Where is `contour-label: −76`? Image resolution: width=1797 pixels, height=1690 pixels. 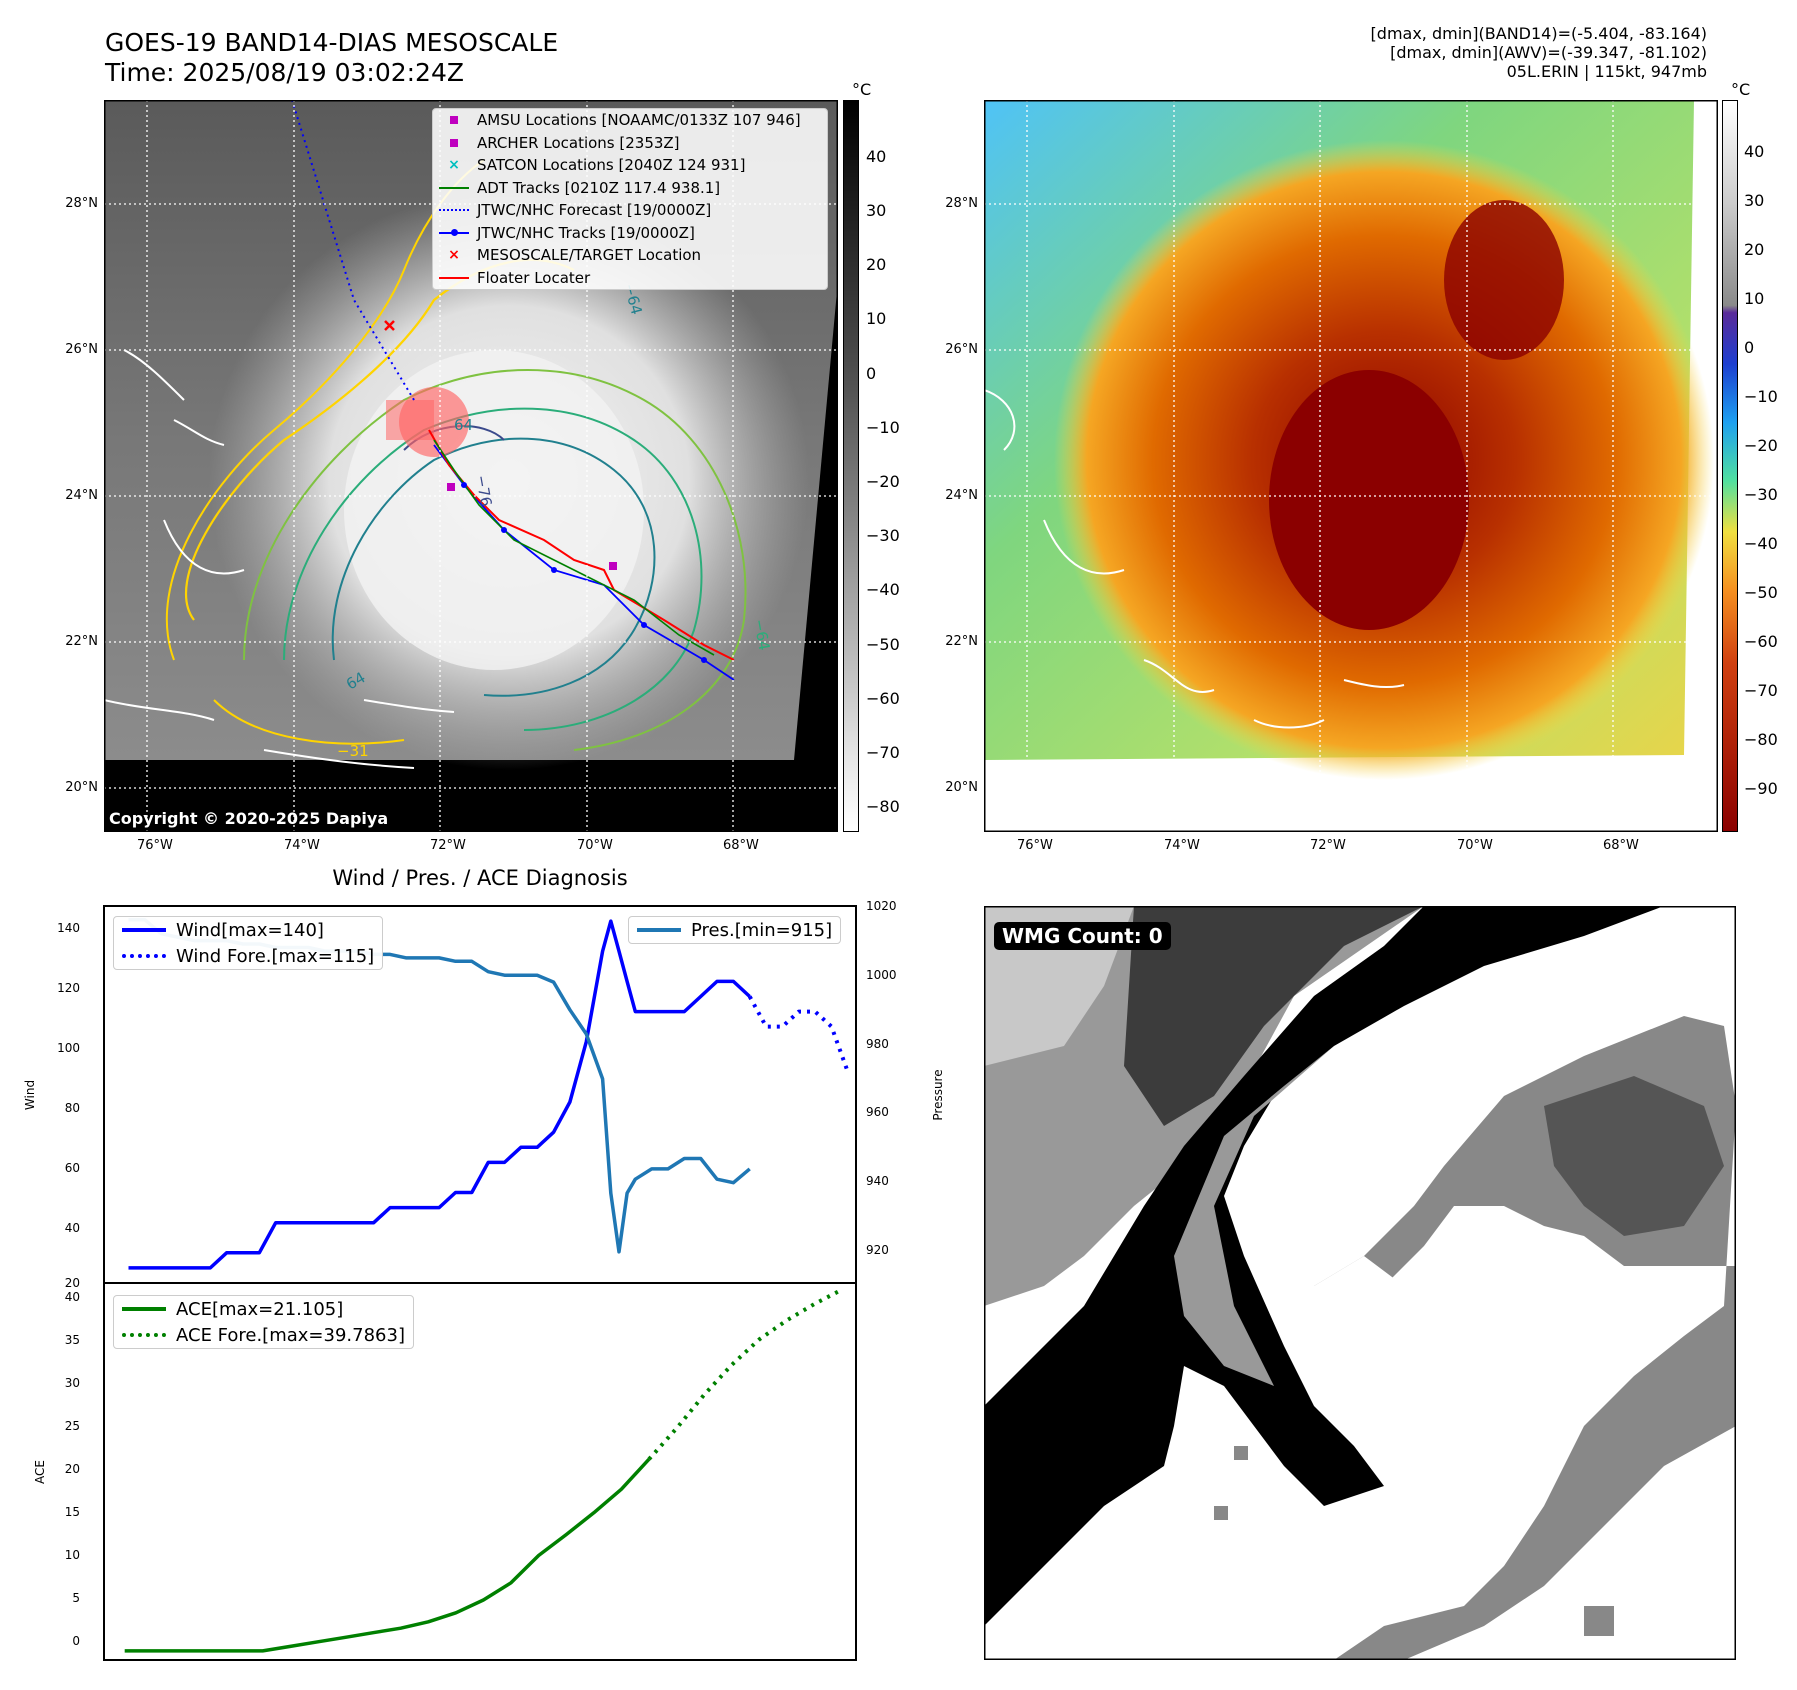
contour-label: −76 is located at coordinates (483, 491).